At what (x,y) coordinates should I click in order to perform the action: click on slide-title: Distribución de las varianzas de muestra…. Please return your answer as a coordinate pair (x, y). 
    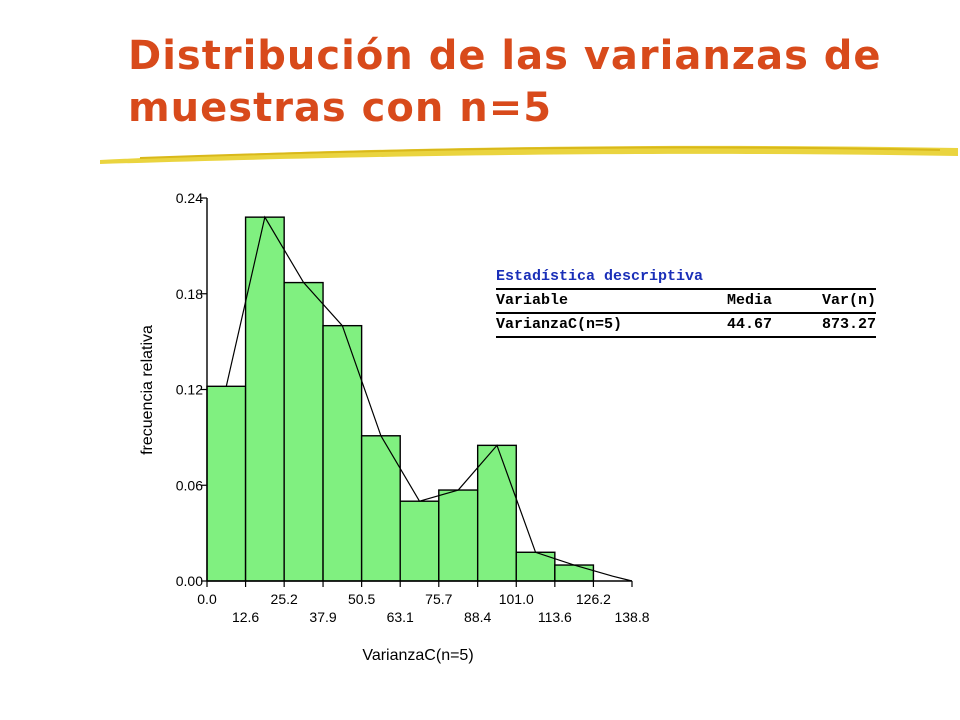
    Looking at the image, I should click on (505, 82).